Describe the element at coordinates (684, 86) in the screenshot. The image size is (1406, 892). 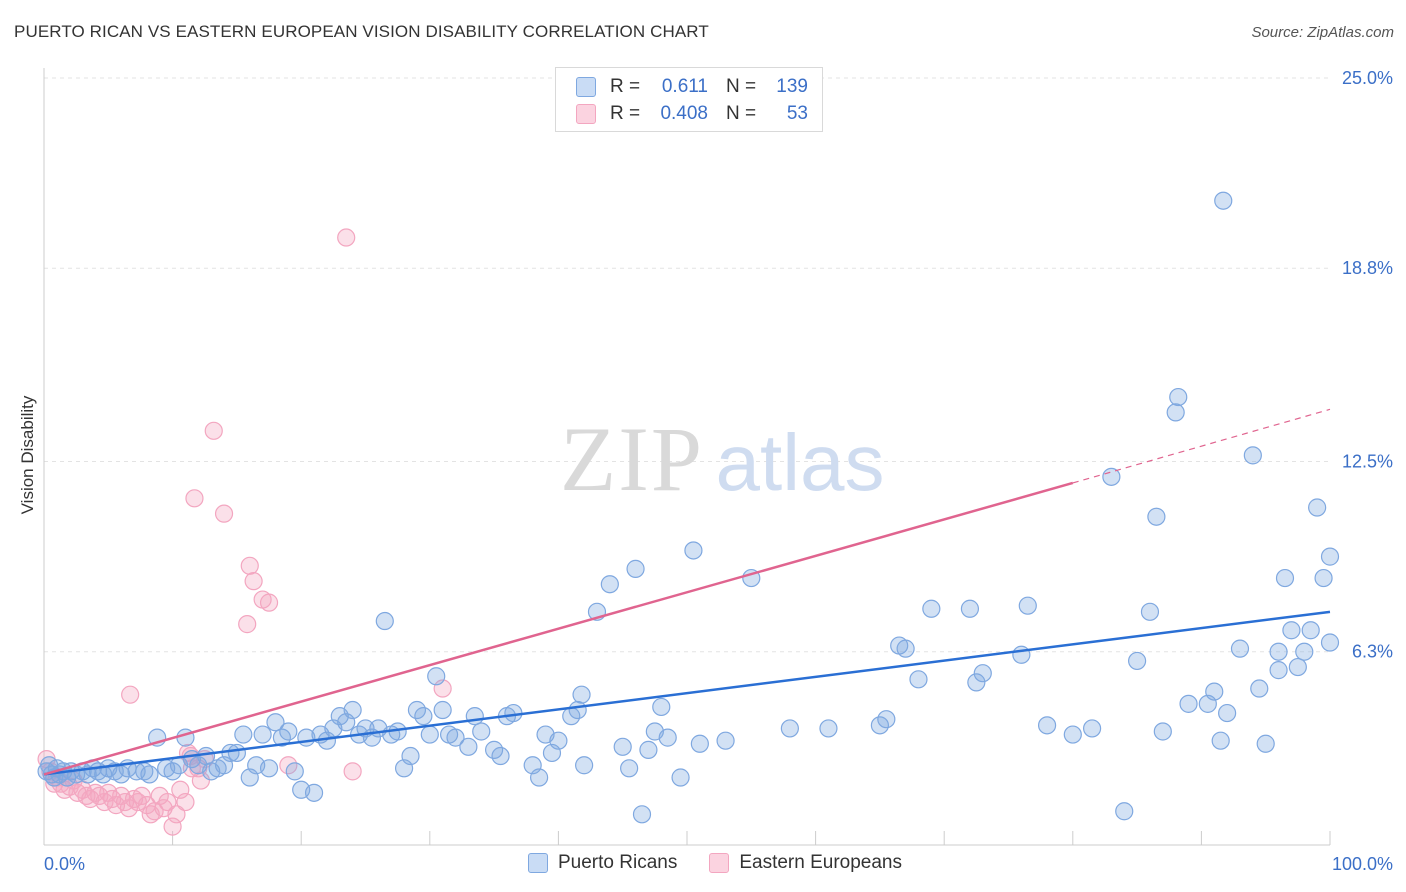
I see `legend-r-value: 0.611` at that location.